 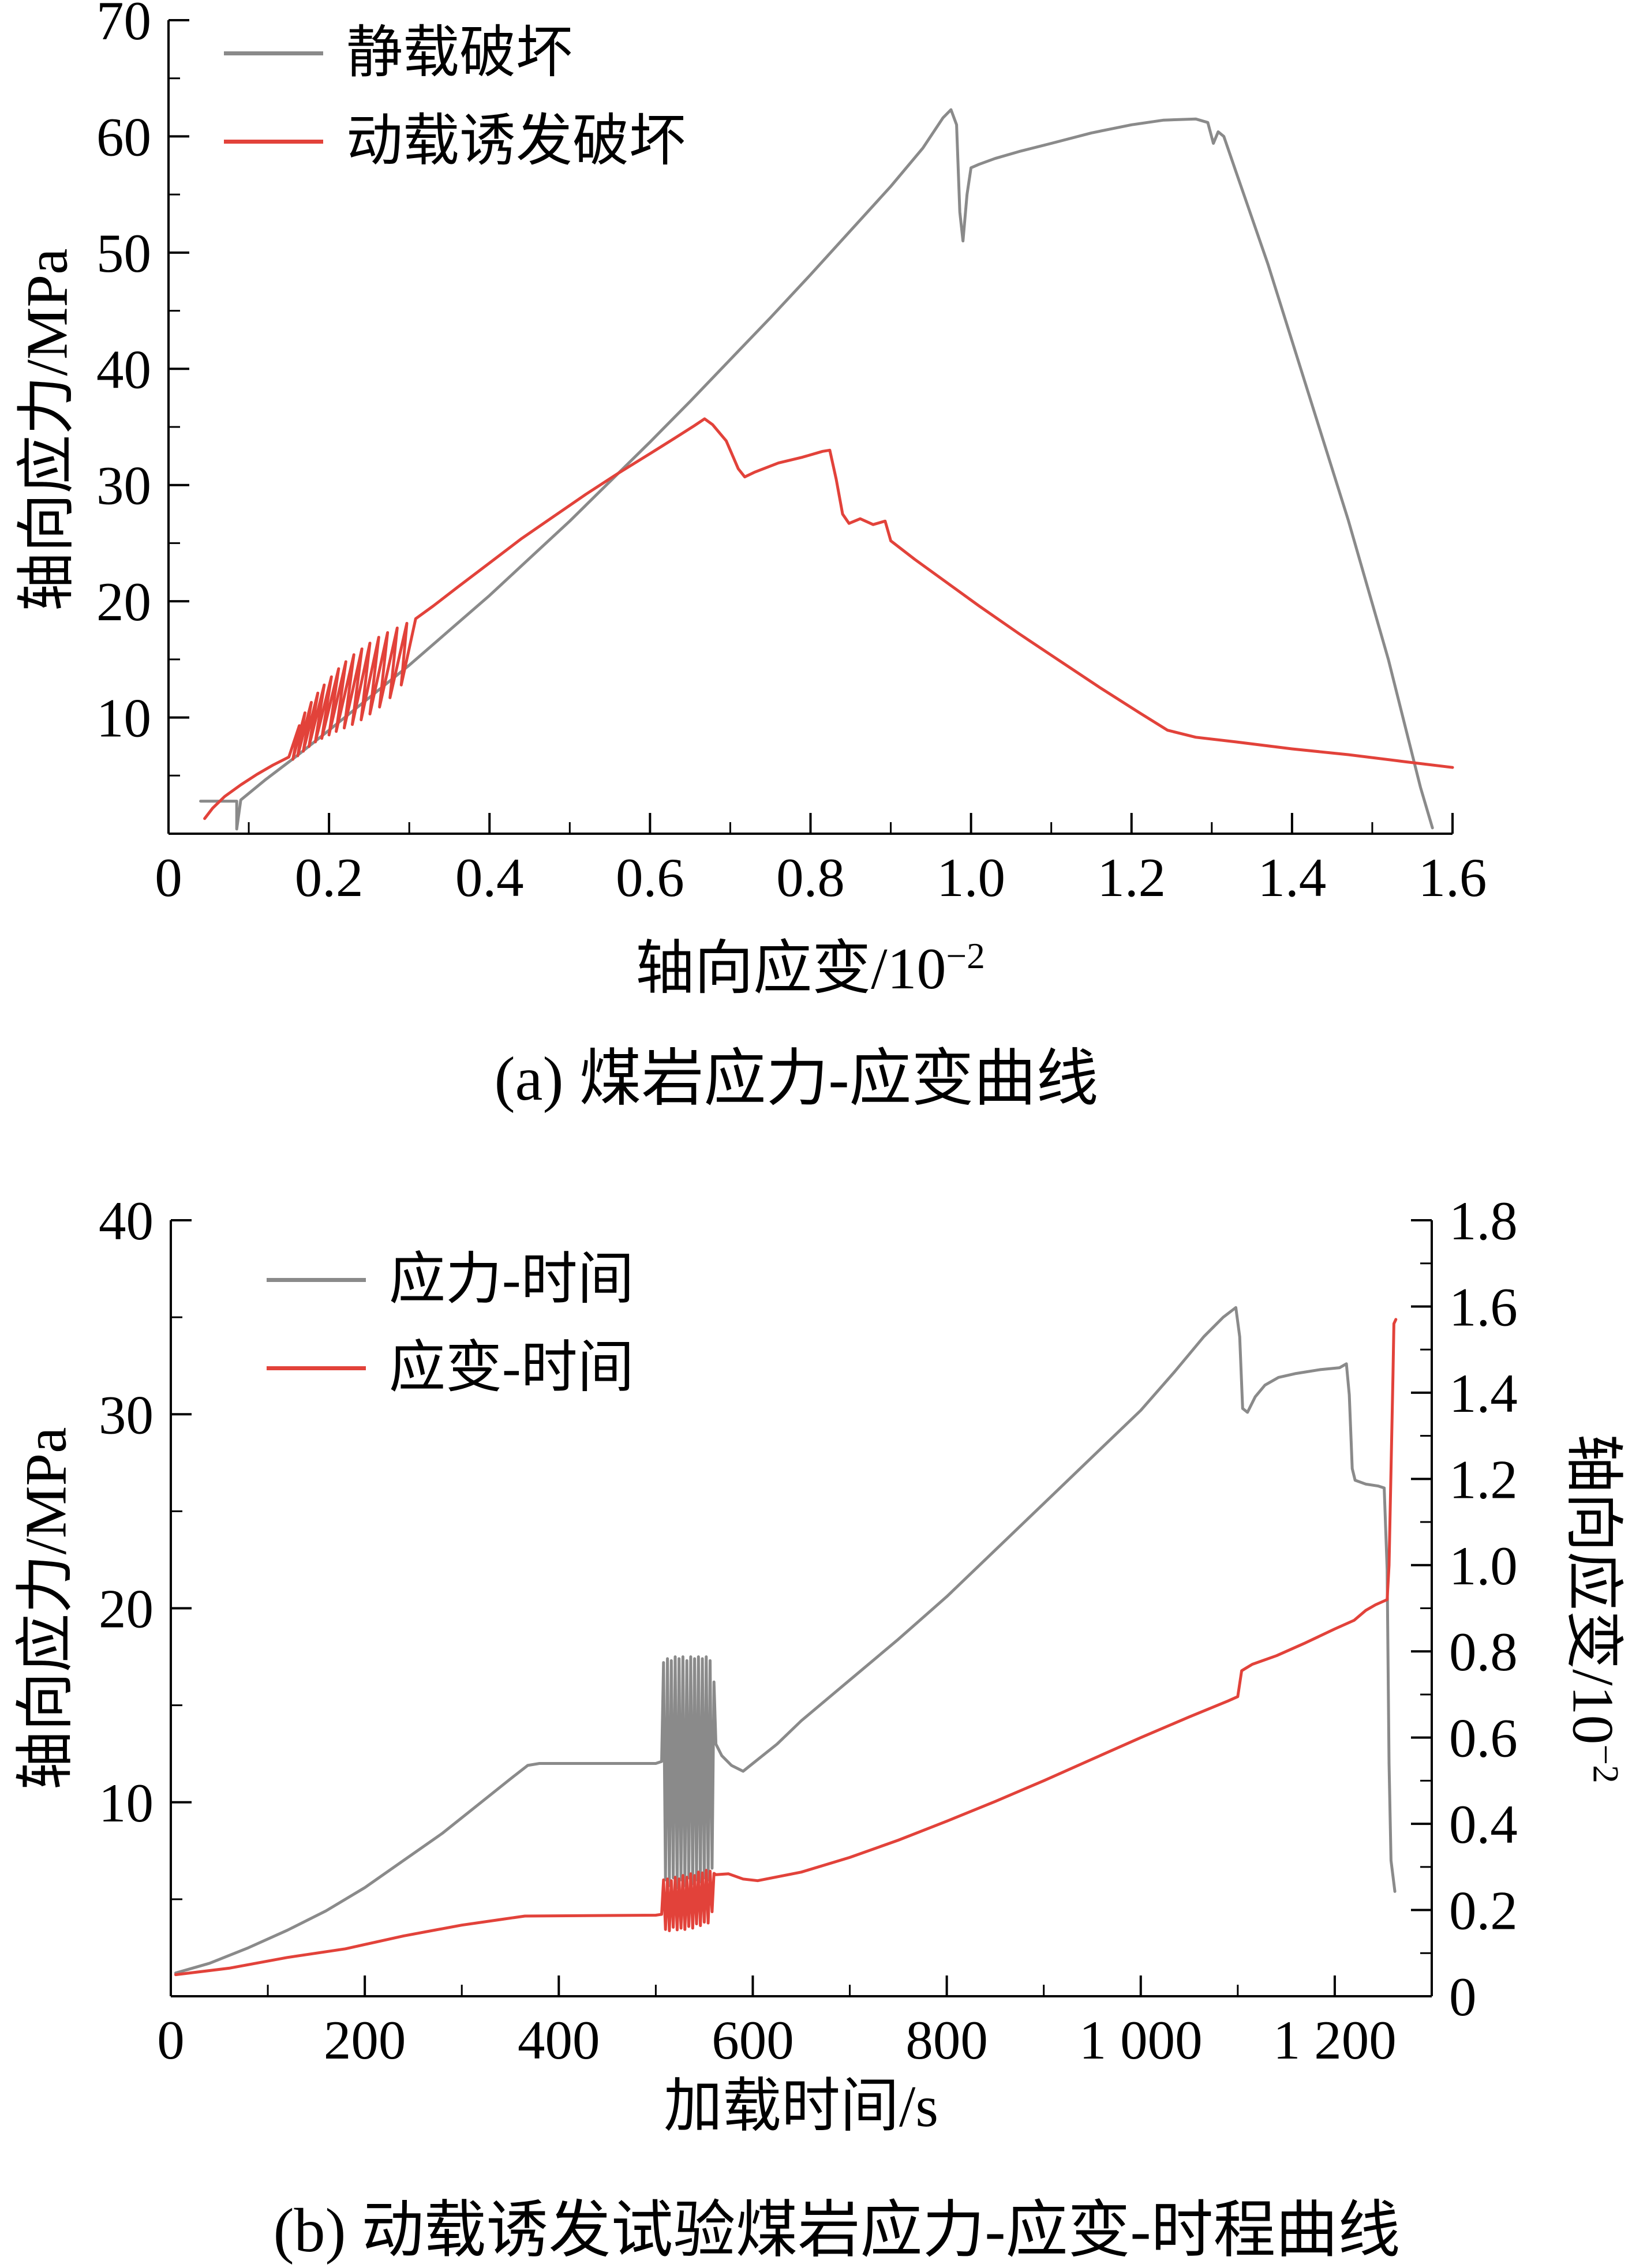 What do you see at coordinates (124, 25) in the screenshot?
I see `y-tick-label: 70` at bounding box center [124, 25].